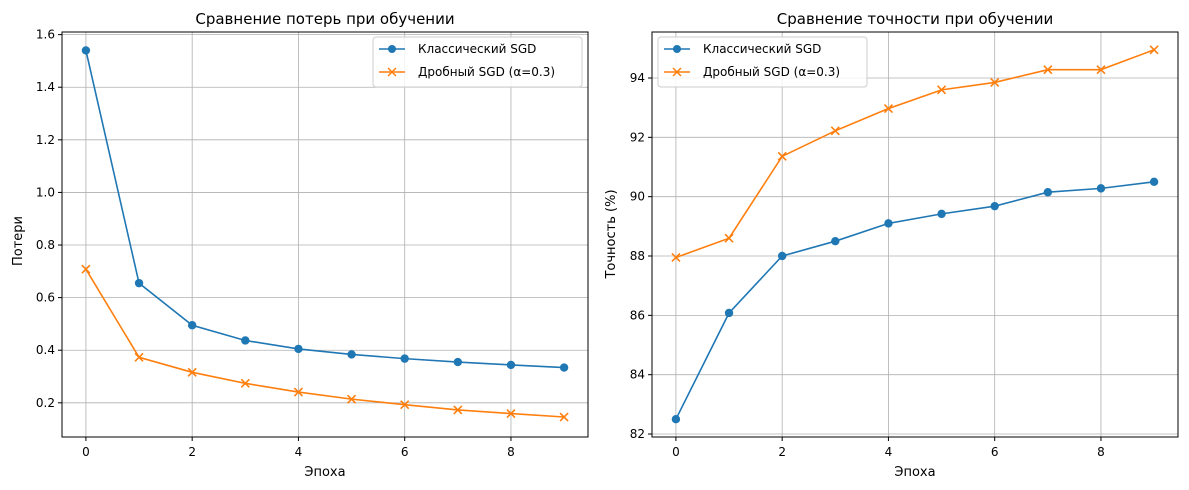 Image resolution: width=1189 pixels, height=490 pixels. Describe the element at coordinates (762, 49) in the screenshot. I see `accuracy-legend-classic: Классический SGD` at that location.